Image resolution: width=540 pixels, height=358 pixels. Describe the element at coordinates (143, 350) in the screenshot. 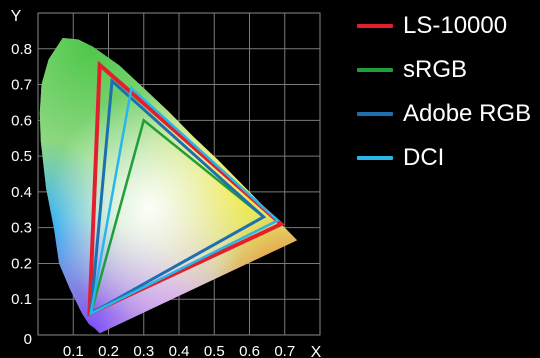

I see `x-tick-label: 0.3` at that location.